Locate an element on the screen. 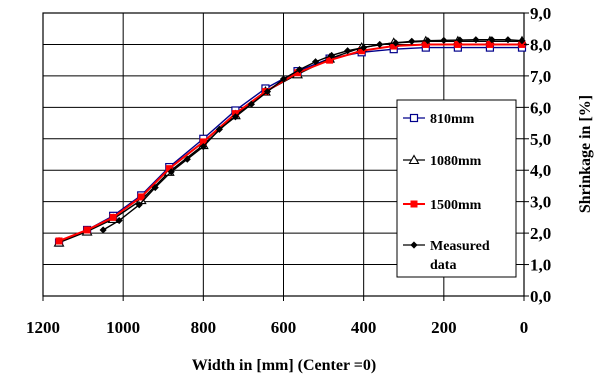 The height and width of the screenshot is (378, 600). x-tick-label-4: 400 is located at coordinates (364, 327).